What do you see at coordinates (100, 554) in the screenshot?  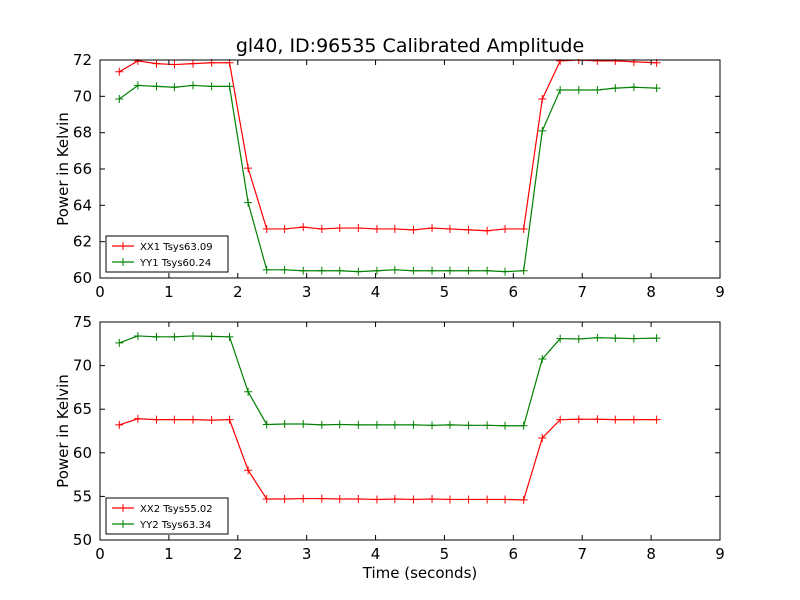 I see `x-tick-label: 0` at bounding box center [100, 554].